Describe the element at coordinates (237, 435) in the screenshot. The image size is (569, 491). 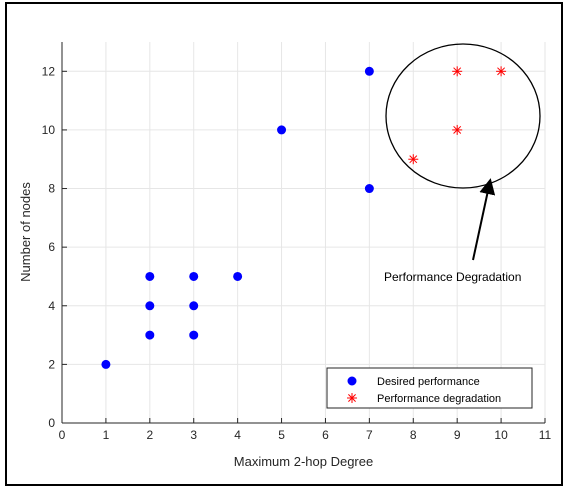
I see `x-tick-label: 4` at that location.